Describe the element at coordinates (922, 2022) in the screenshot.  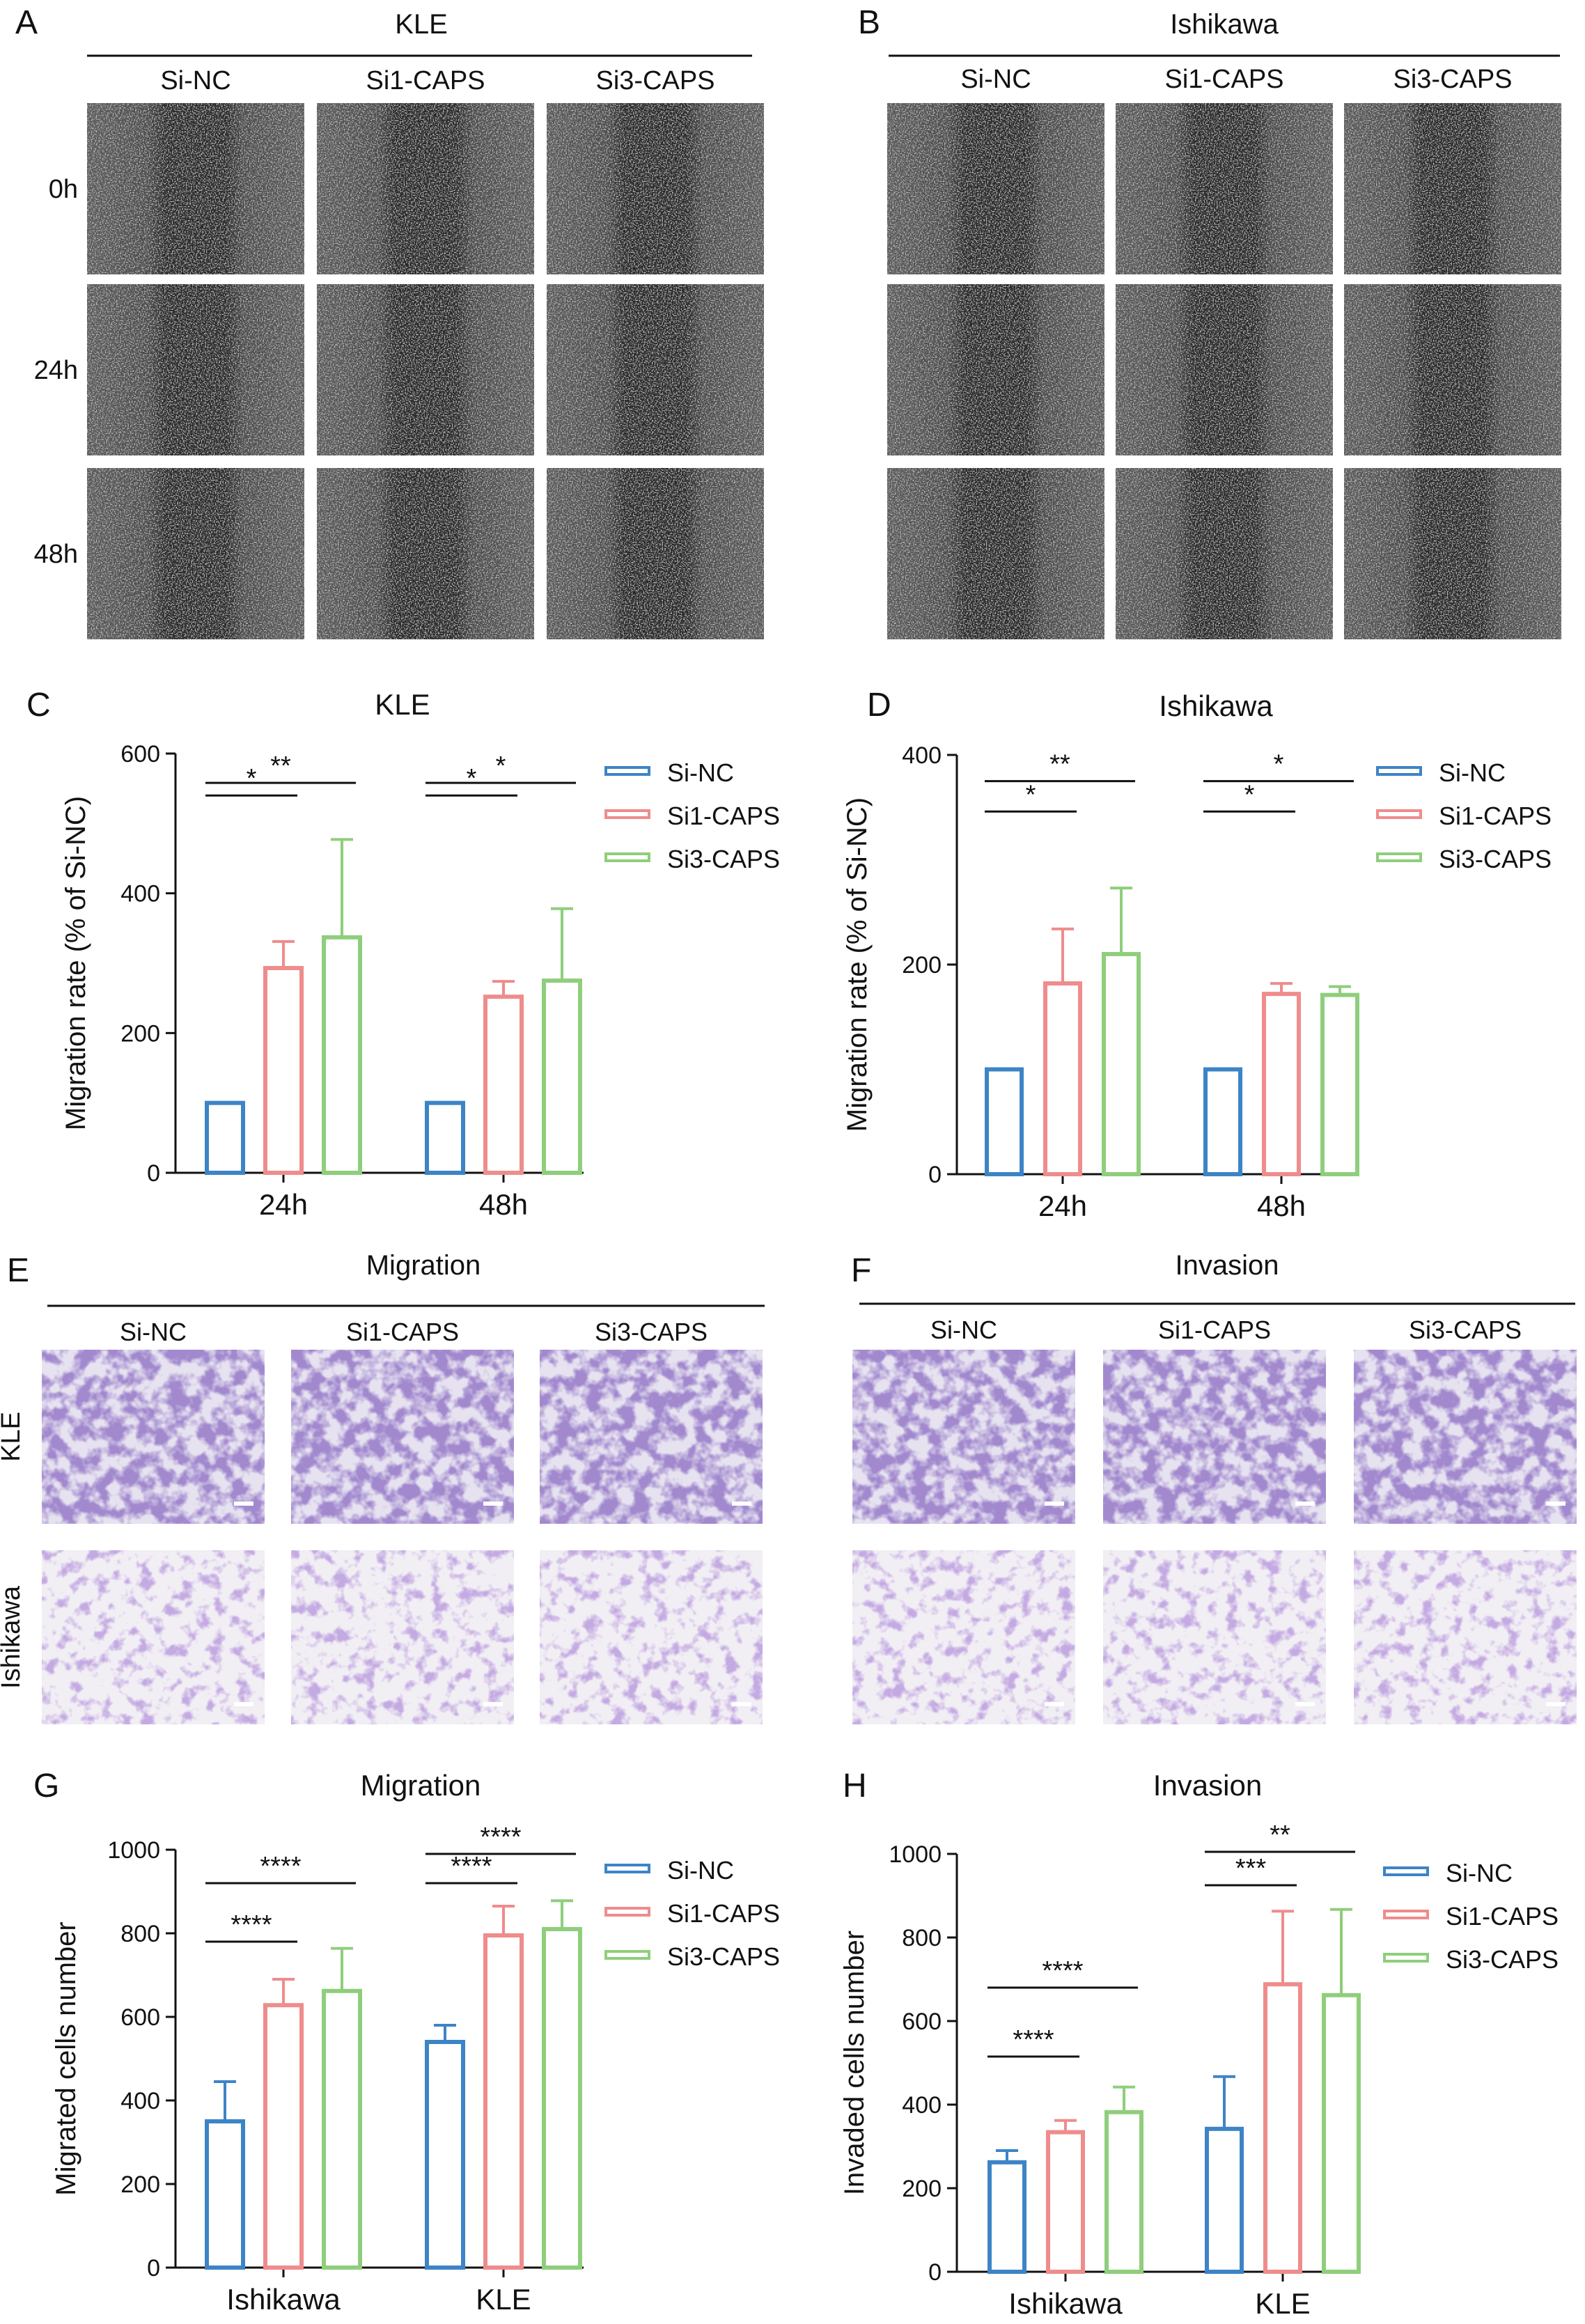
I see `y-tick-label: 600` at that location.